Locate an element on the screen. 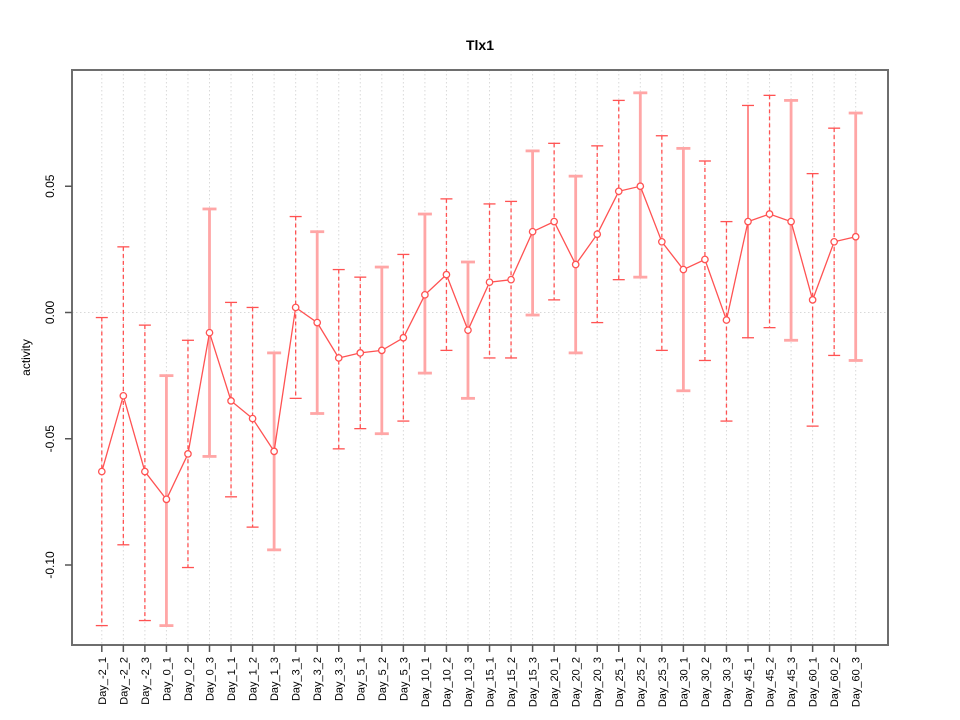  y-axis-label: activity is located at coordinates (26, 357).